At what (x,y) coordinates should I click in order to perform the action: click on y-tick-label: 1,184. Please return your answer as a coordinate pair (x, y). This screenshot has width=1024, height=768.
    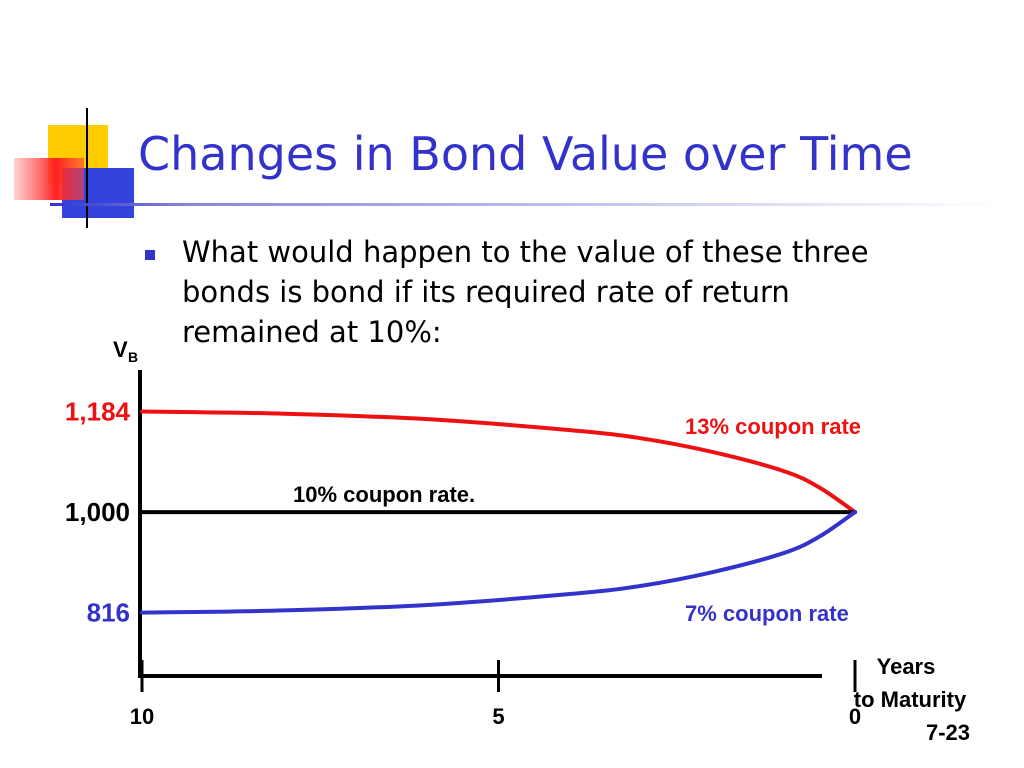
    Looking at the image, I should click on (98, 412).